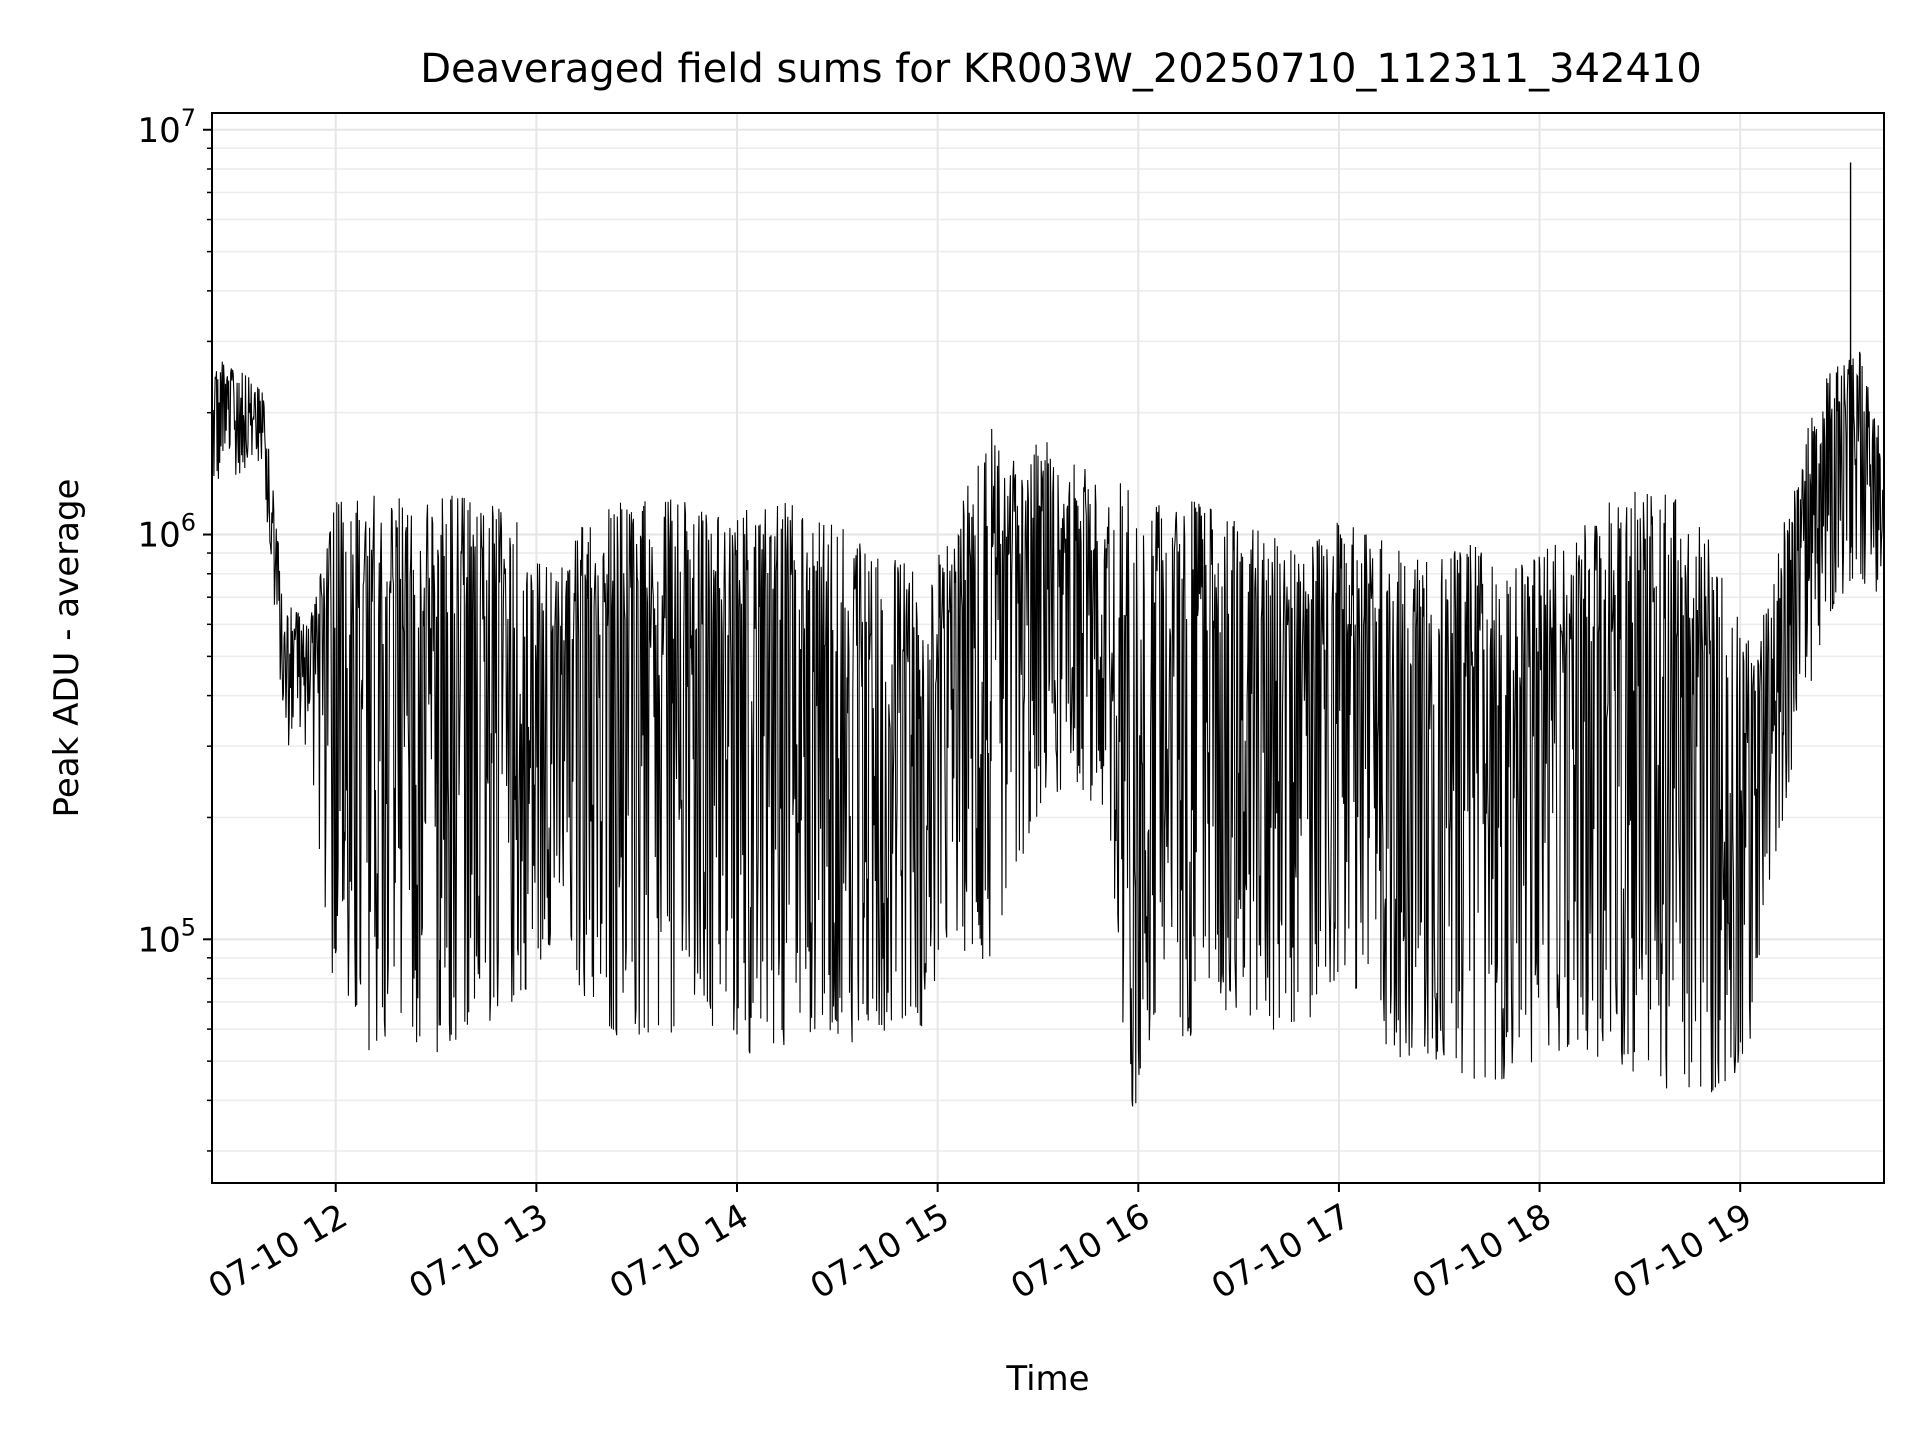  I want to click on x-tick-label: 07-10 16, so click(1080, 1251).